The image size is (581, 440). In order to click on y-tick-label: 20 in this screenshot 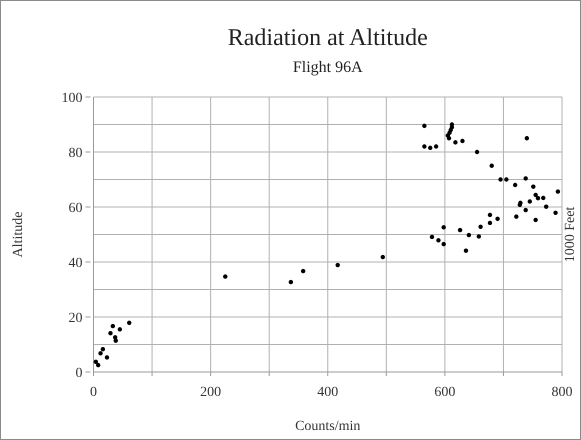, I will do `click(75, 318)`.